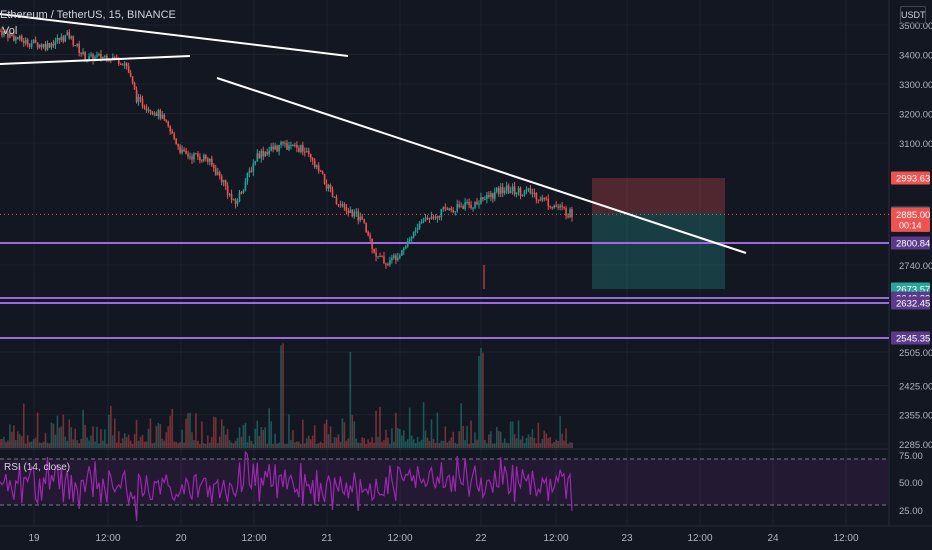 This screenshot has height=550, width=932. I want to click on take-profit-zone, so click(658, 251).